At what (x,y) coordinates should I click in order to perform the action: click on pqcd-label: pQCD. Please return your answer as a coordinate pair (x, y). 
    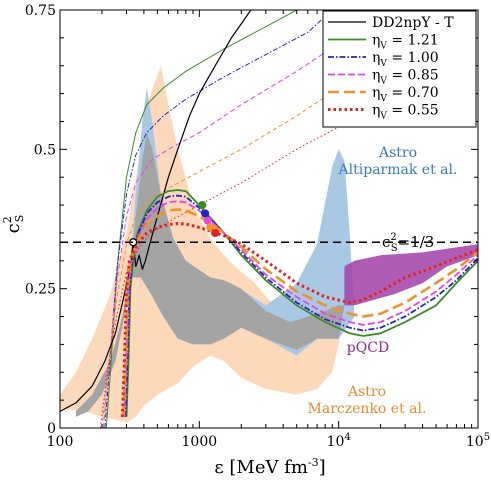
    Looking at the image, I should click on (368, 348).